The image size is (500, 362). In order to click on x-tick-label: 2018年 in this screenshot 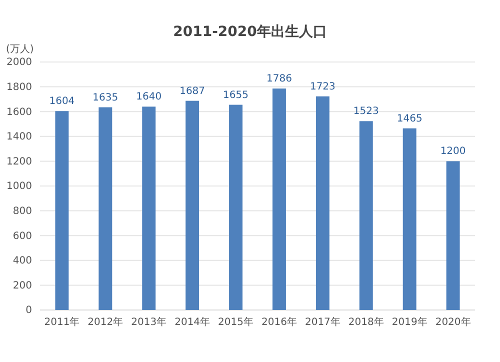, I will do `click(366, 322)`.